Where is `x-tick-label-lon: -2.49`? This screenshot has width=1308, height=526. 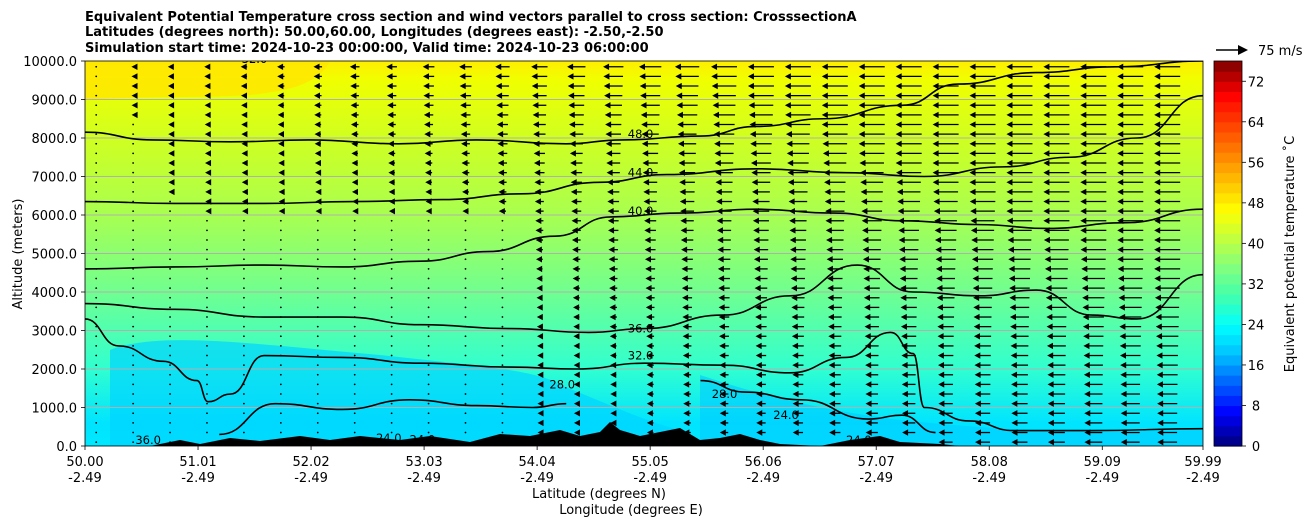 x-tick-label-lon: -2.49 is located at coordinates (198, 478).